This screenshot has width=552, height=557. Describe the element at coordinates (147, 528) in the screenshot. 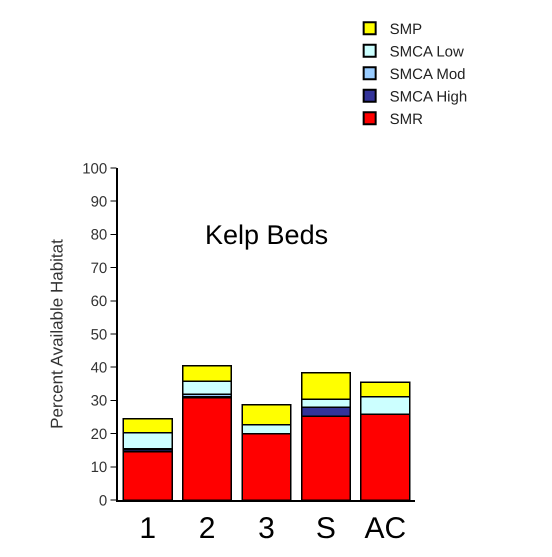

I see `x-tick-label: 1` at that location.